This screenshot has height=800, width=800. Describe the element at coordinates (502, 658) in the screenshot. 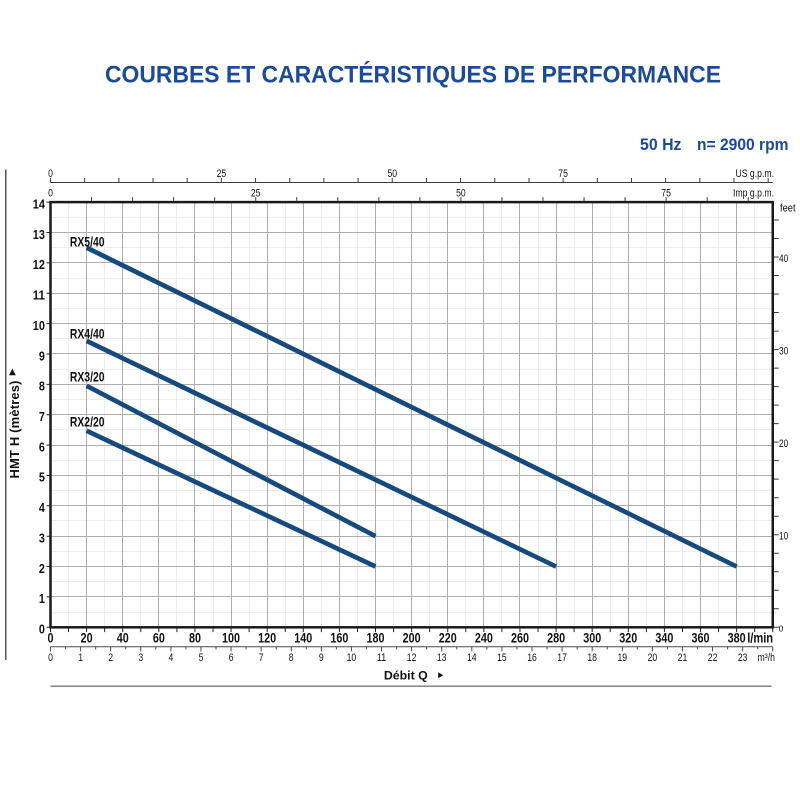

I see `svg-text: 15` at that location.